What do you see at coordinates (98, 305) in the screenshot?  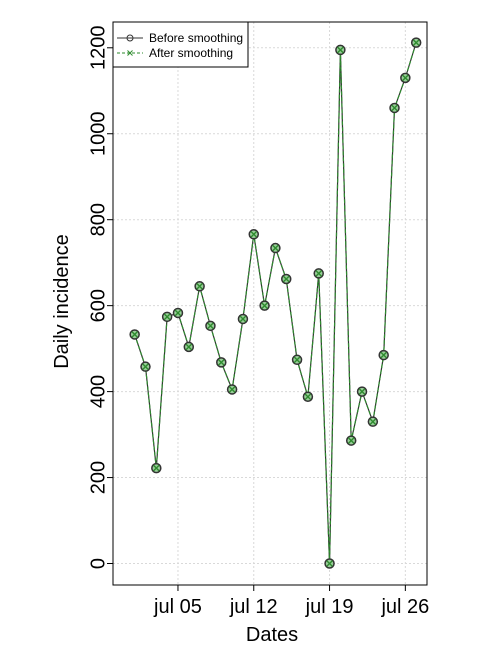 I see `y-tick-label: 600` at bounding box center [98, 305].